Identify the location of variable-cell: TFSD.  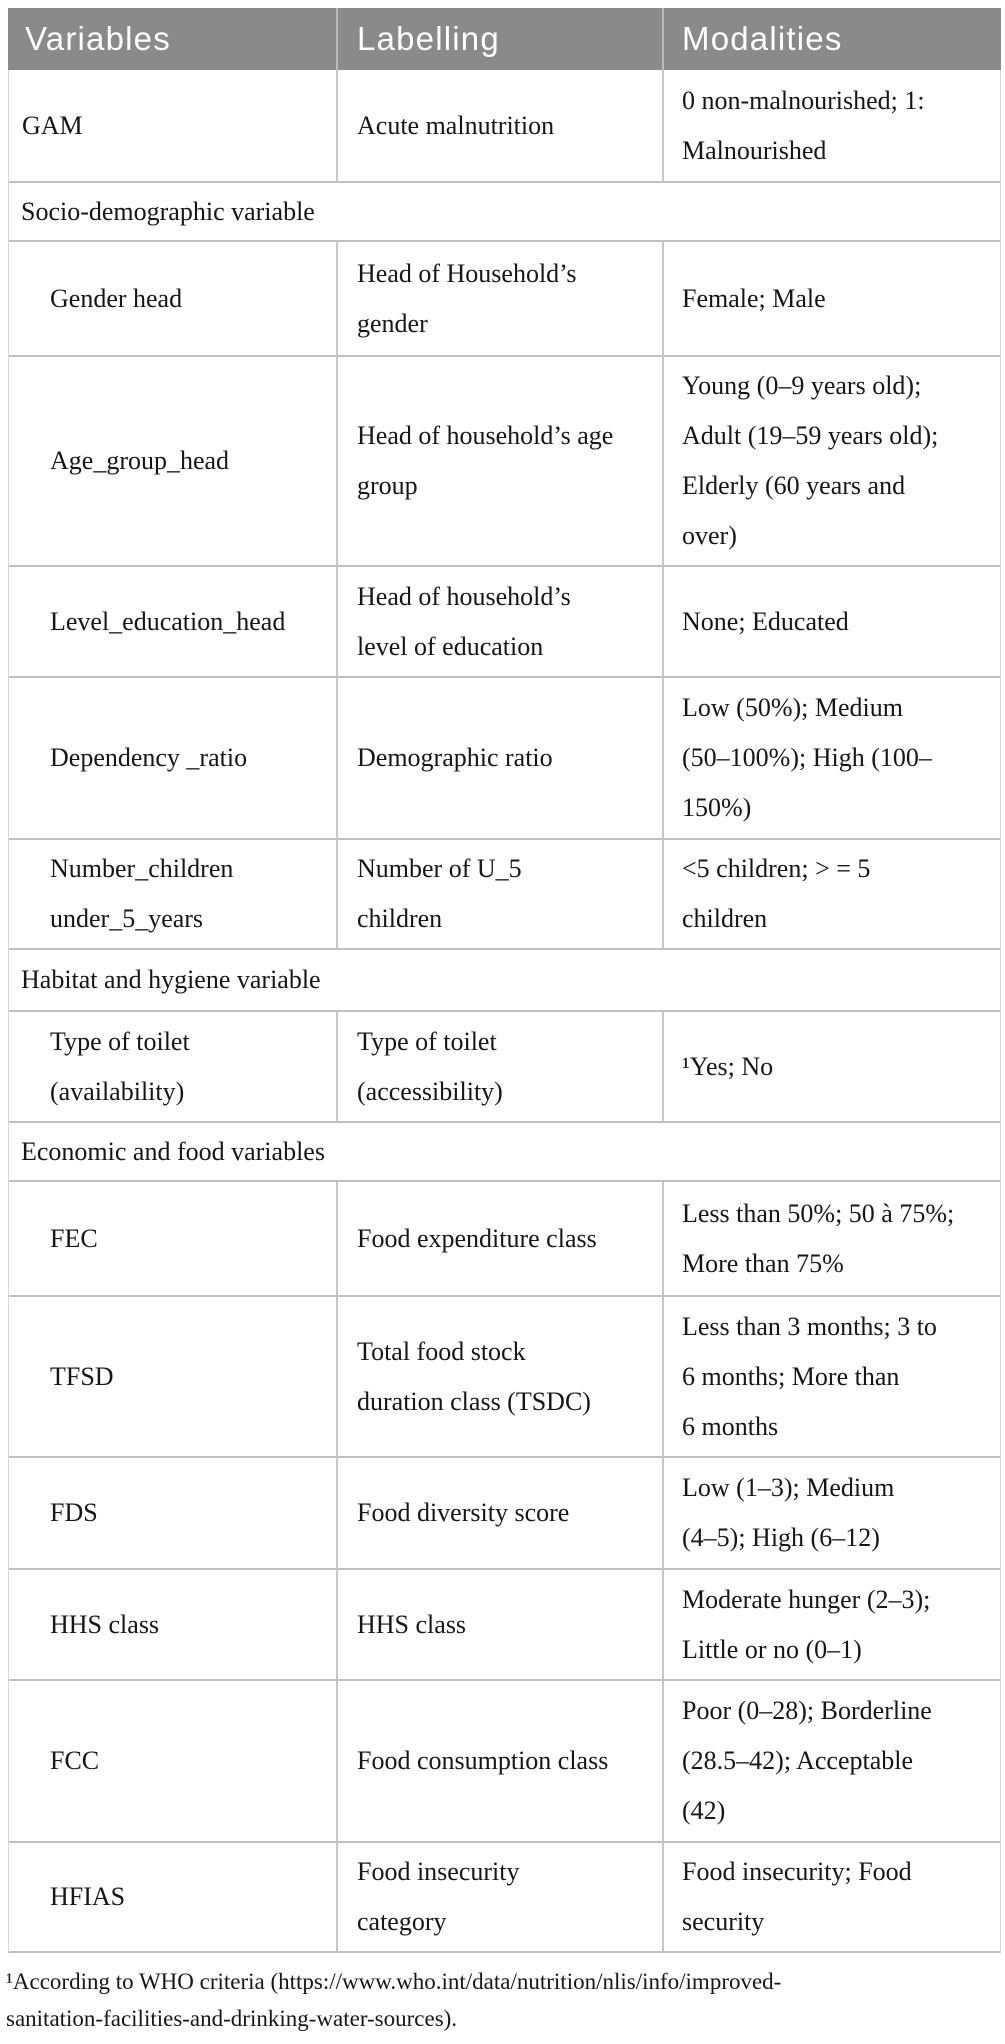
(82, 1376).